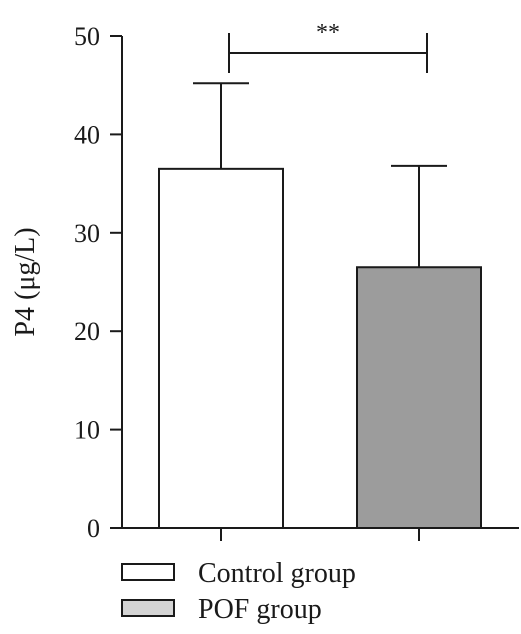  Describe the element at coordinates (93, 528) in the screenshot. I see `y-tick-label: 0` at that location.